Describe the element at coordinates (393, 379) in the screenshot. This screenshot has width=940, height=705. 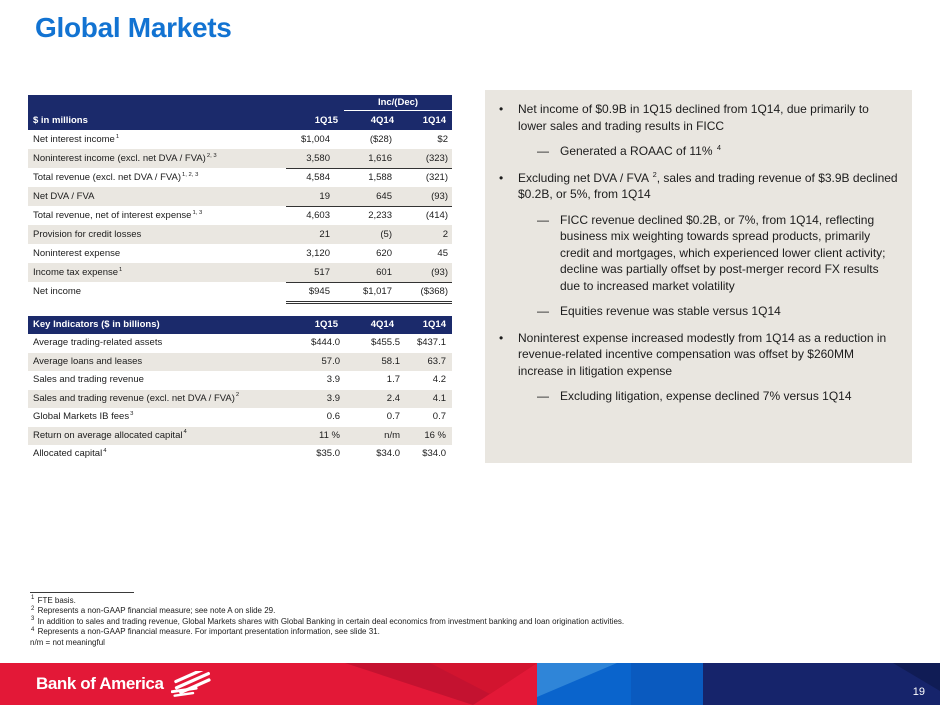
I see `cell-value: 1.7` at that location.